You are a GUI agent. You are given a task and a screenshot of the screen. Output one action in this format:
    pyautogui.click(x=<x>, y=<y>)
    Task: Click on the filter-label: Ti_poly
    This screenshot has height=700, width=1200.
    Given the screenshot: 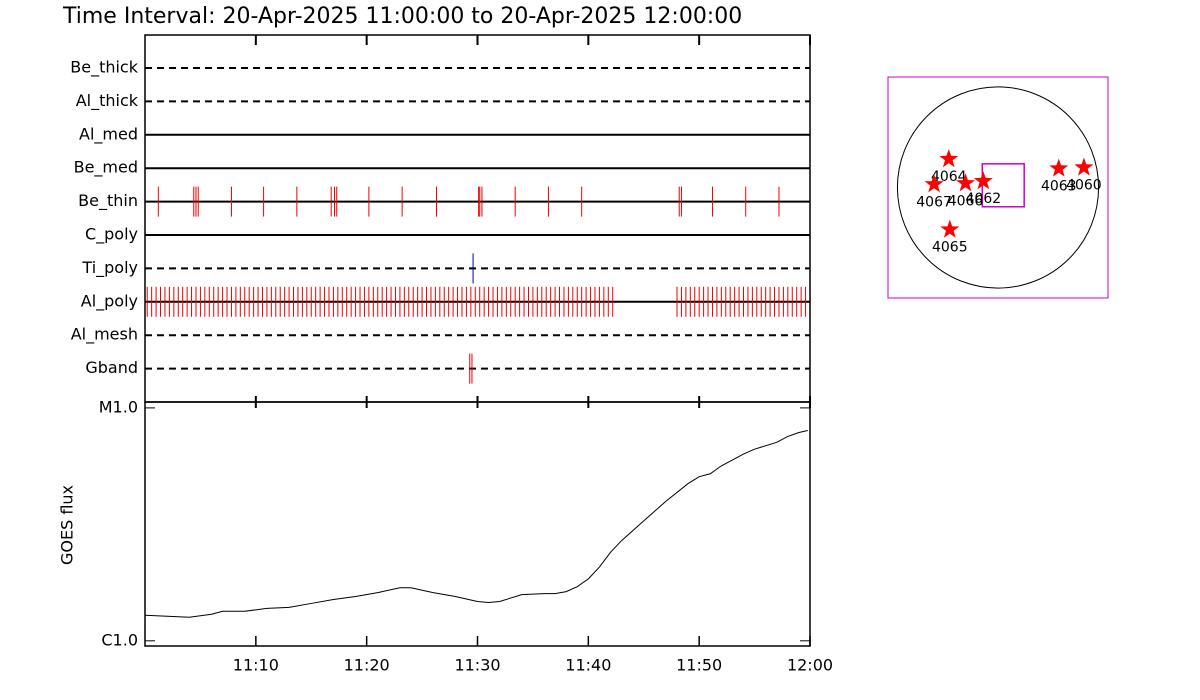 What is the action you would take?
    pyautogui.click(x=109, y=268)
    